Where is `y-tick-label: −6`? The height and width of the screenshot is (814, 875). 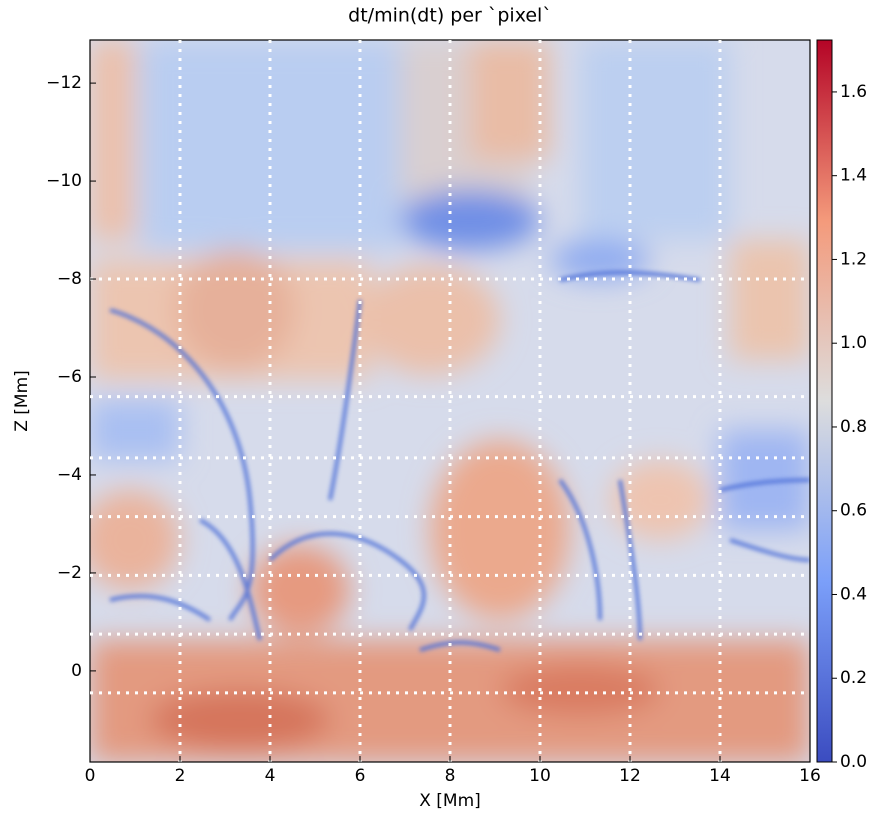 y-tick-label: −6 is located at coordinates (69, 377).